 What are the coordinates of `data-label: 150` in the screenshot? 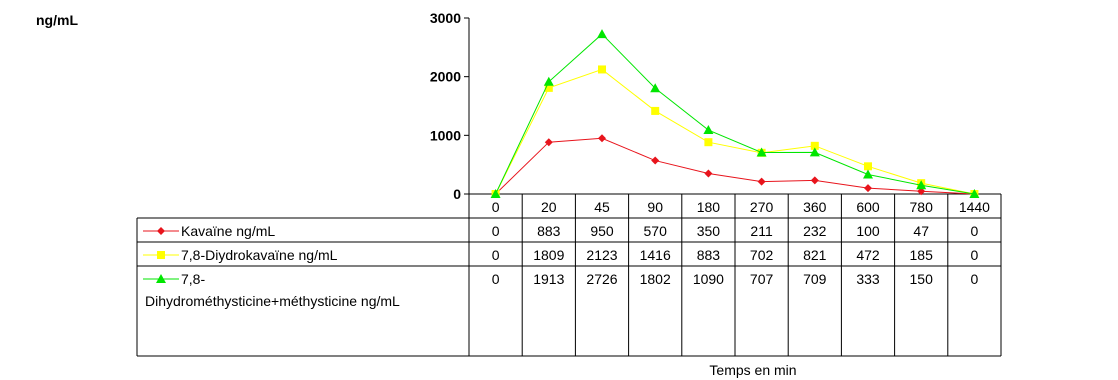 It's located at (922, 279).